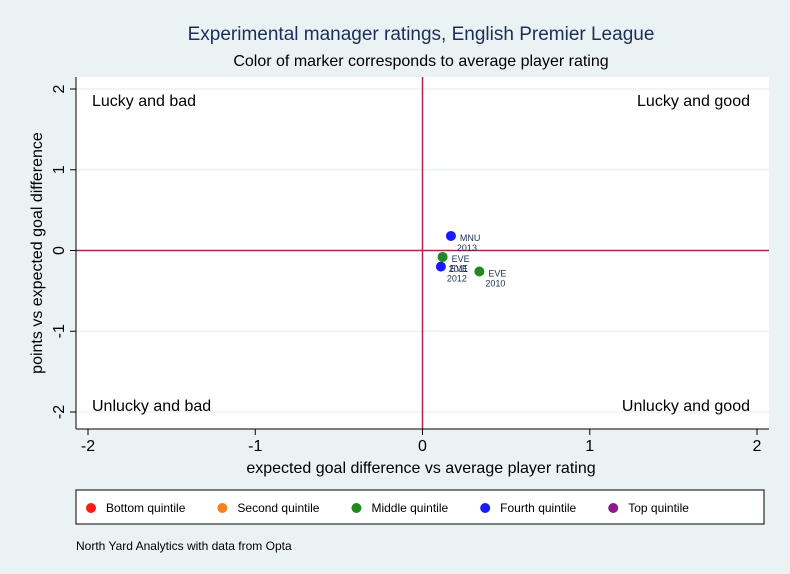 This screenshot has height=574, width=790. What do you see at coordinates (422, 446) in the screenshot?
I see `x-tick-label: 0` at bounding box center [422, 446].